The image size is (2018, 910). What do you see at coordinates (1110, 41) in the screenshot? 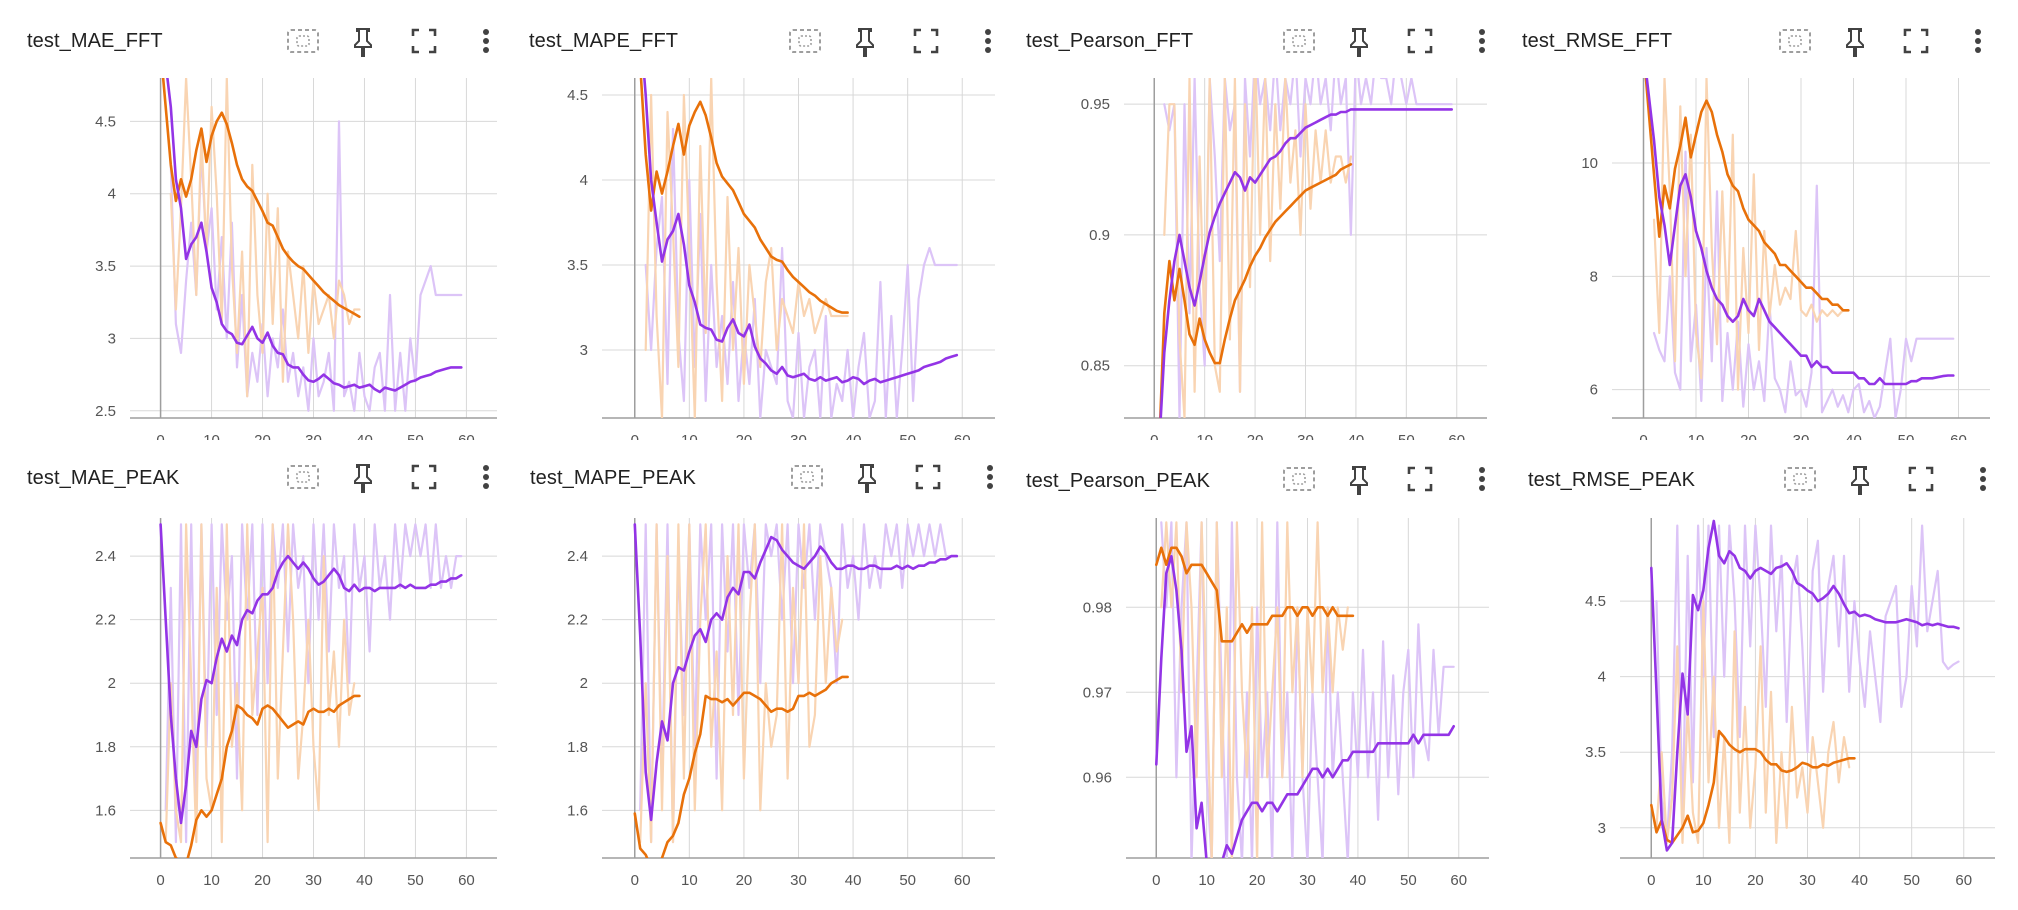
I see `card-title: test_Pearson_FFT` at bounding box center [1110, 41].